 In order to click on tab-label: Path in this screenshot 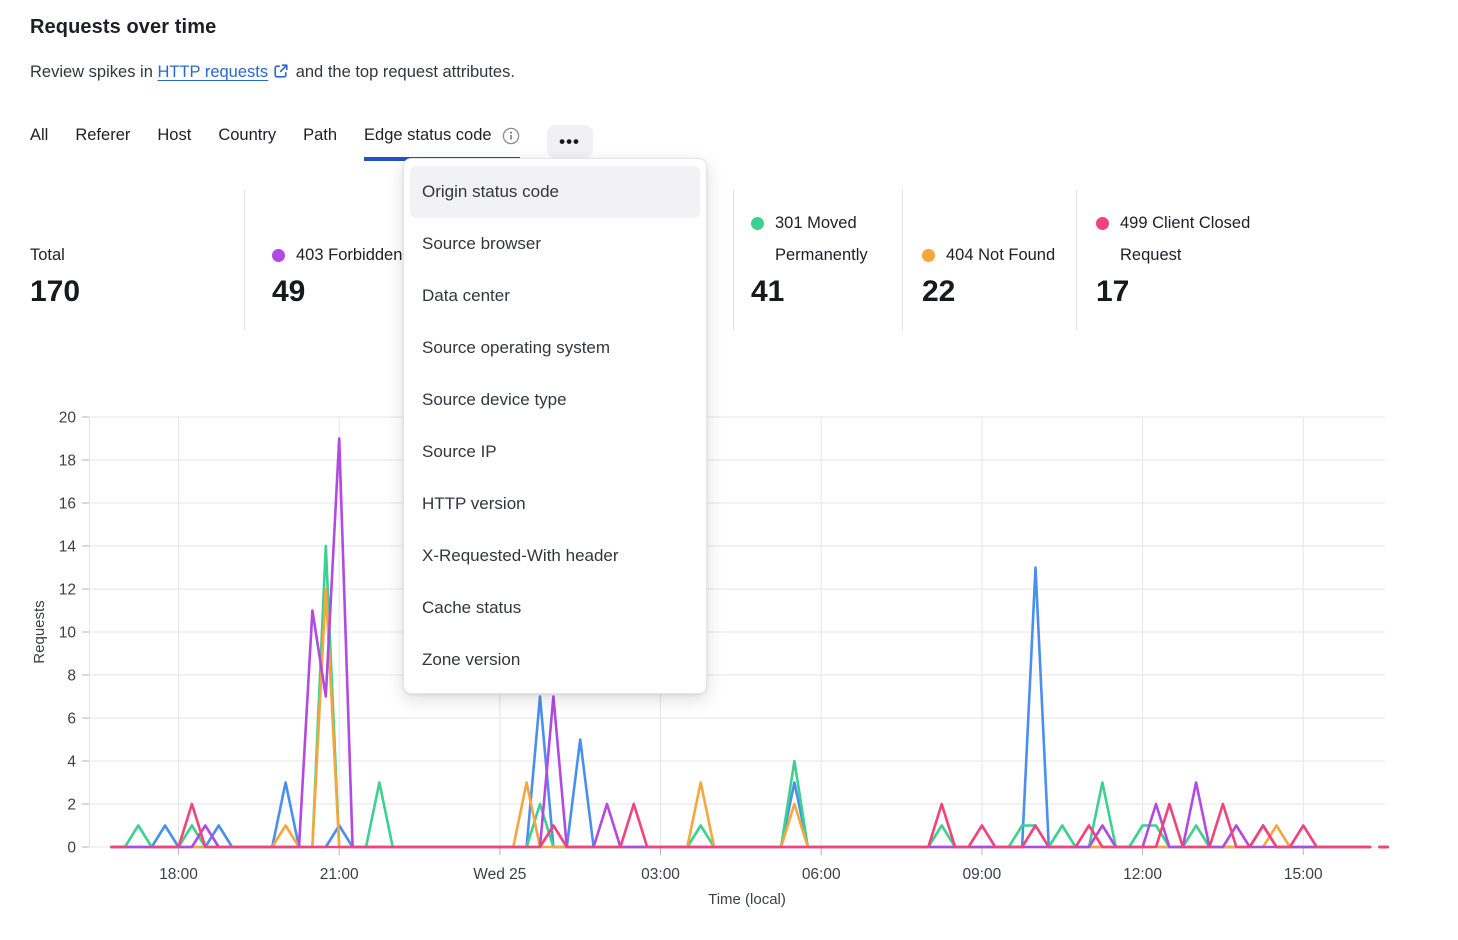, I will do `click(320, 135)`.